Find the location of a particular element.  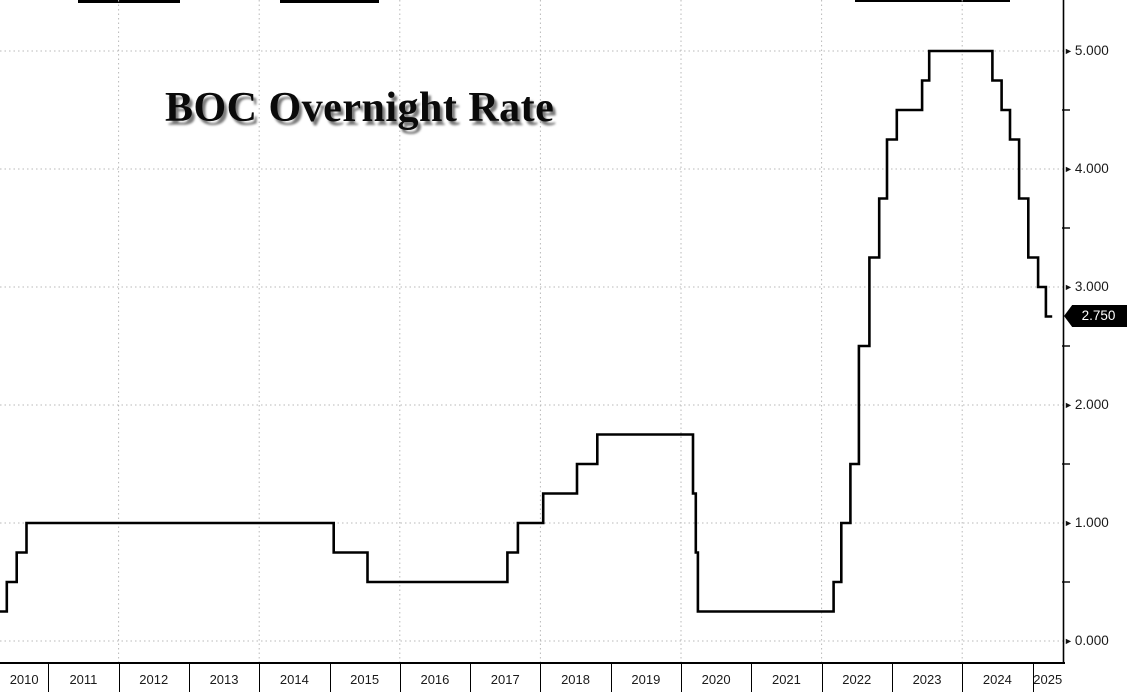

y-axis-tick-label: 2.000 is located at coordinates (1091, 404).